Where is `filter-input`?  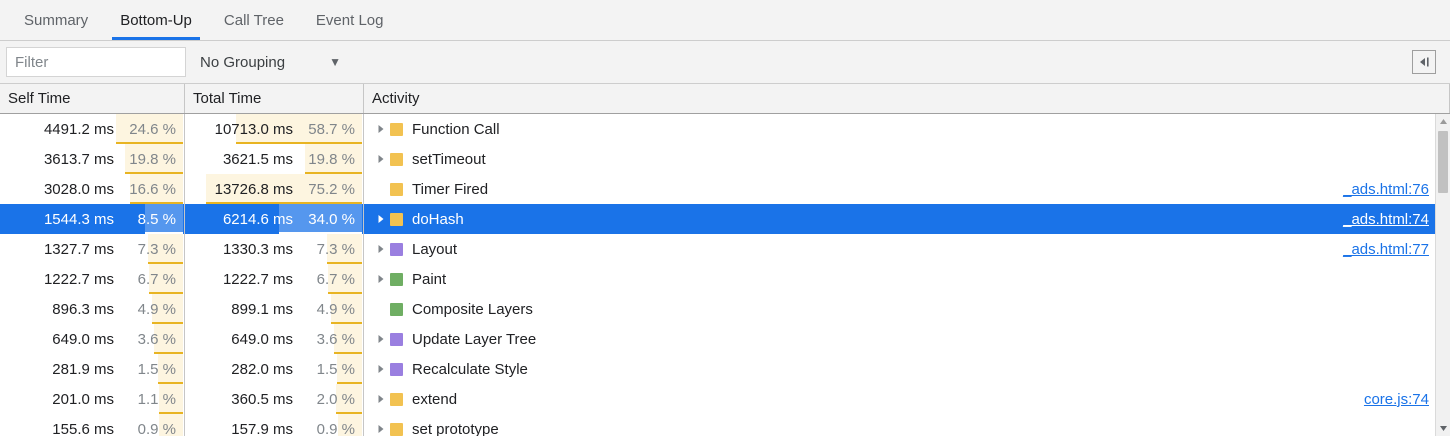
filter-input is located at coordinates (96, 62).